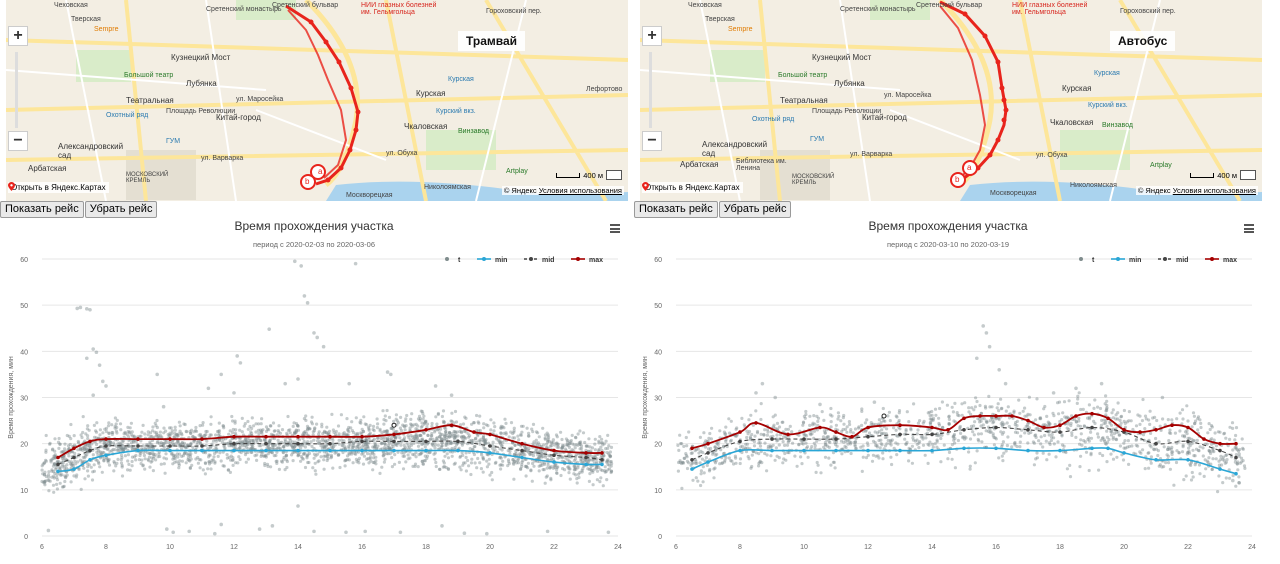 This screenshot has width=1280, height=564. What do you see at coordinates (362, 436) in the screenshot?
I see `series-max-point` at bounding box center [362, 436].